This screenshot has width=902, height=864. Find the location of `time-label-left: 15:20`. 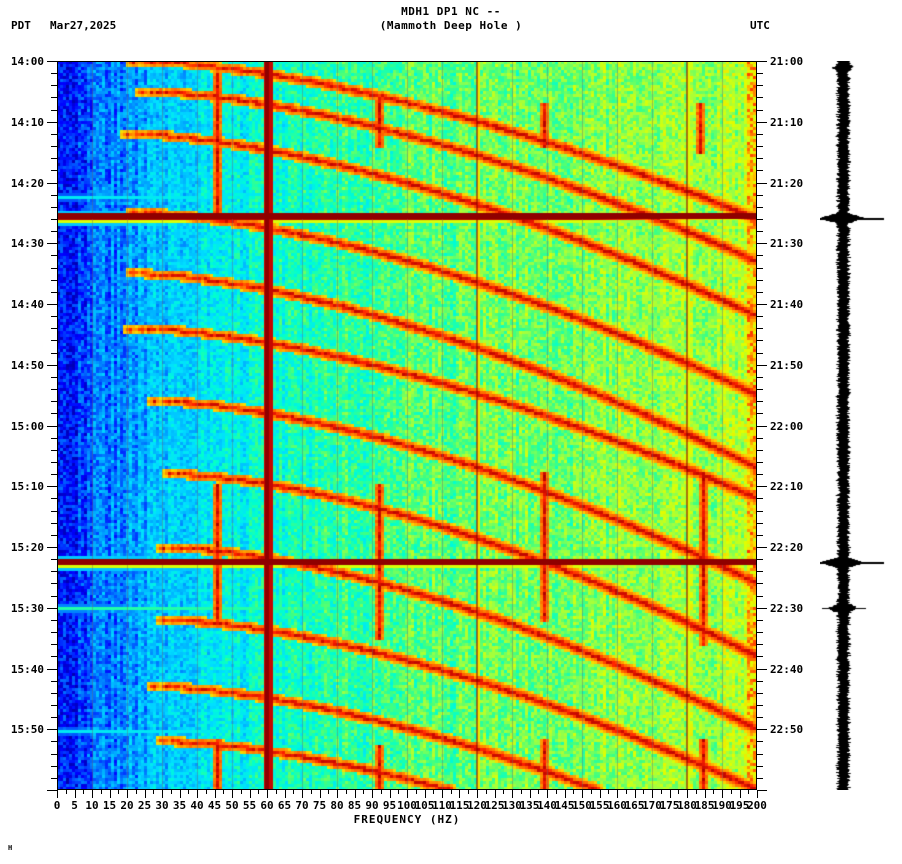

time-label-left: 15:20 is located at coordinates (27, 547).